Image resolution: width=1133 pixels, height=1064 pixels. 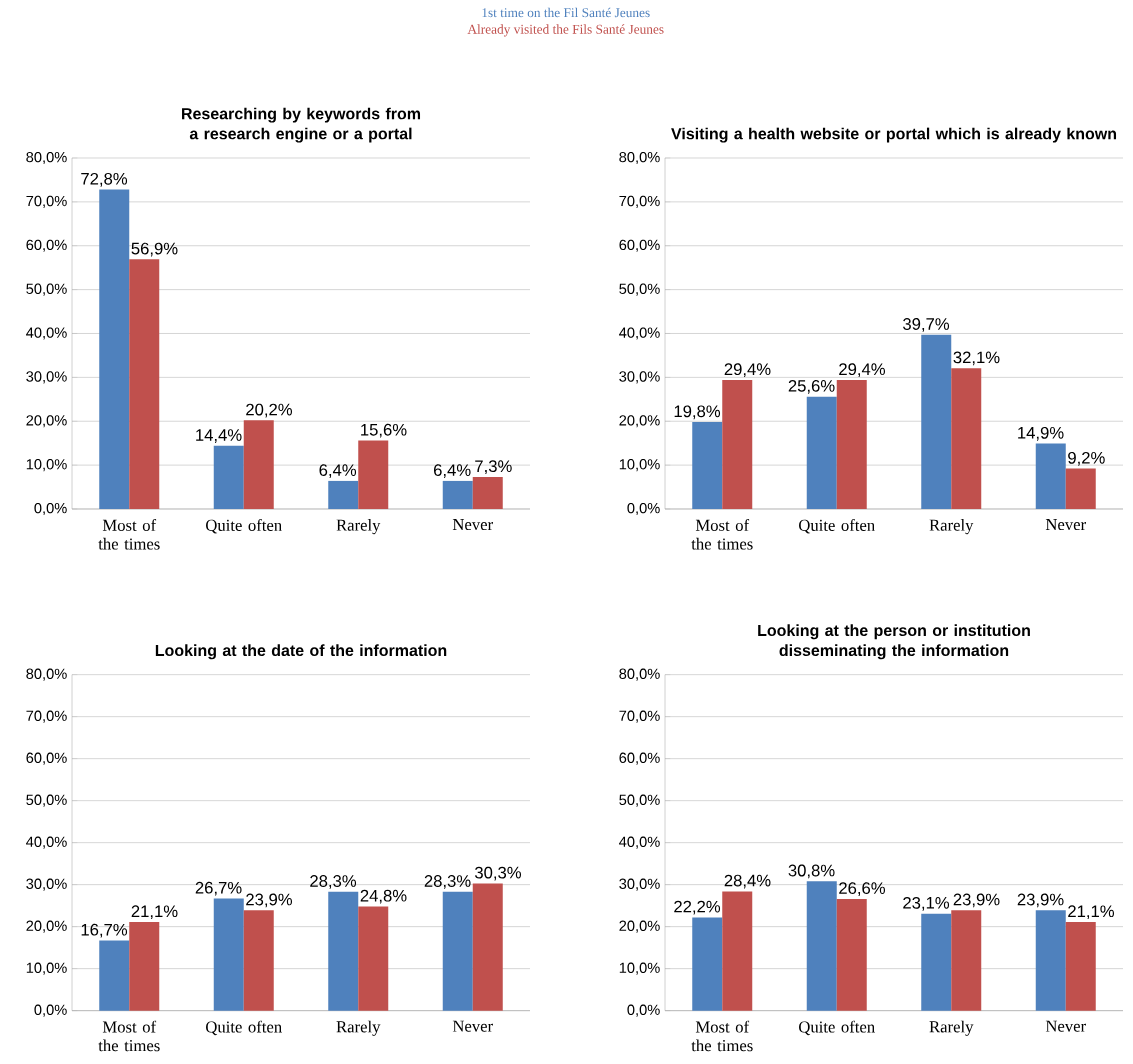 What do you see at coordinates (697, 907) in the screenshot?
I see `data-label: 22,2%` at bounding box center [697, 907].